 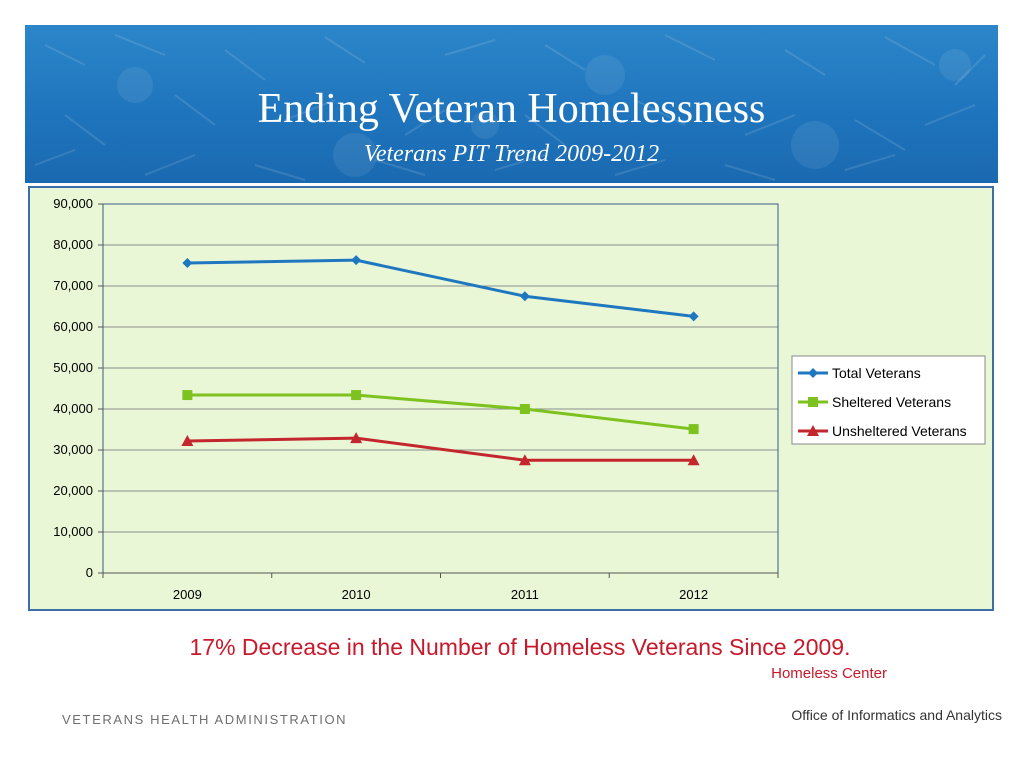 I want to click on y-tick-label: 0, so click(x=89, y=572).